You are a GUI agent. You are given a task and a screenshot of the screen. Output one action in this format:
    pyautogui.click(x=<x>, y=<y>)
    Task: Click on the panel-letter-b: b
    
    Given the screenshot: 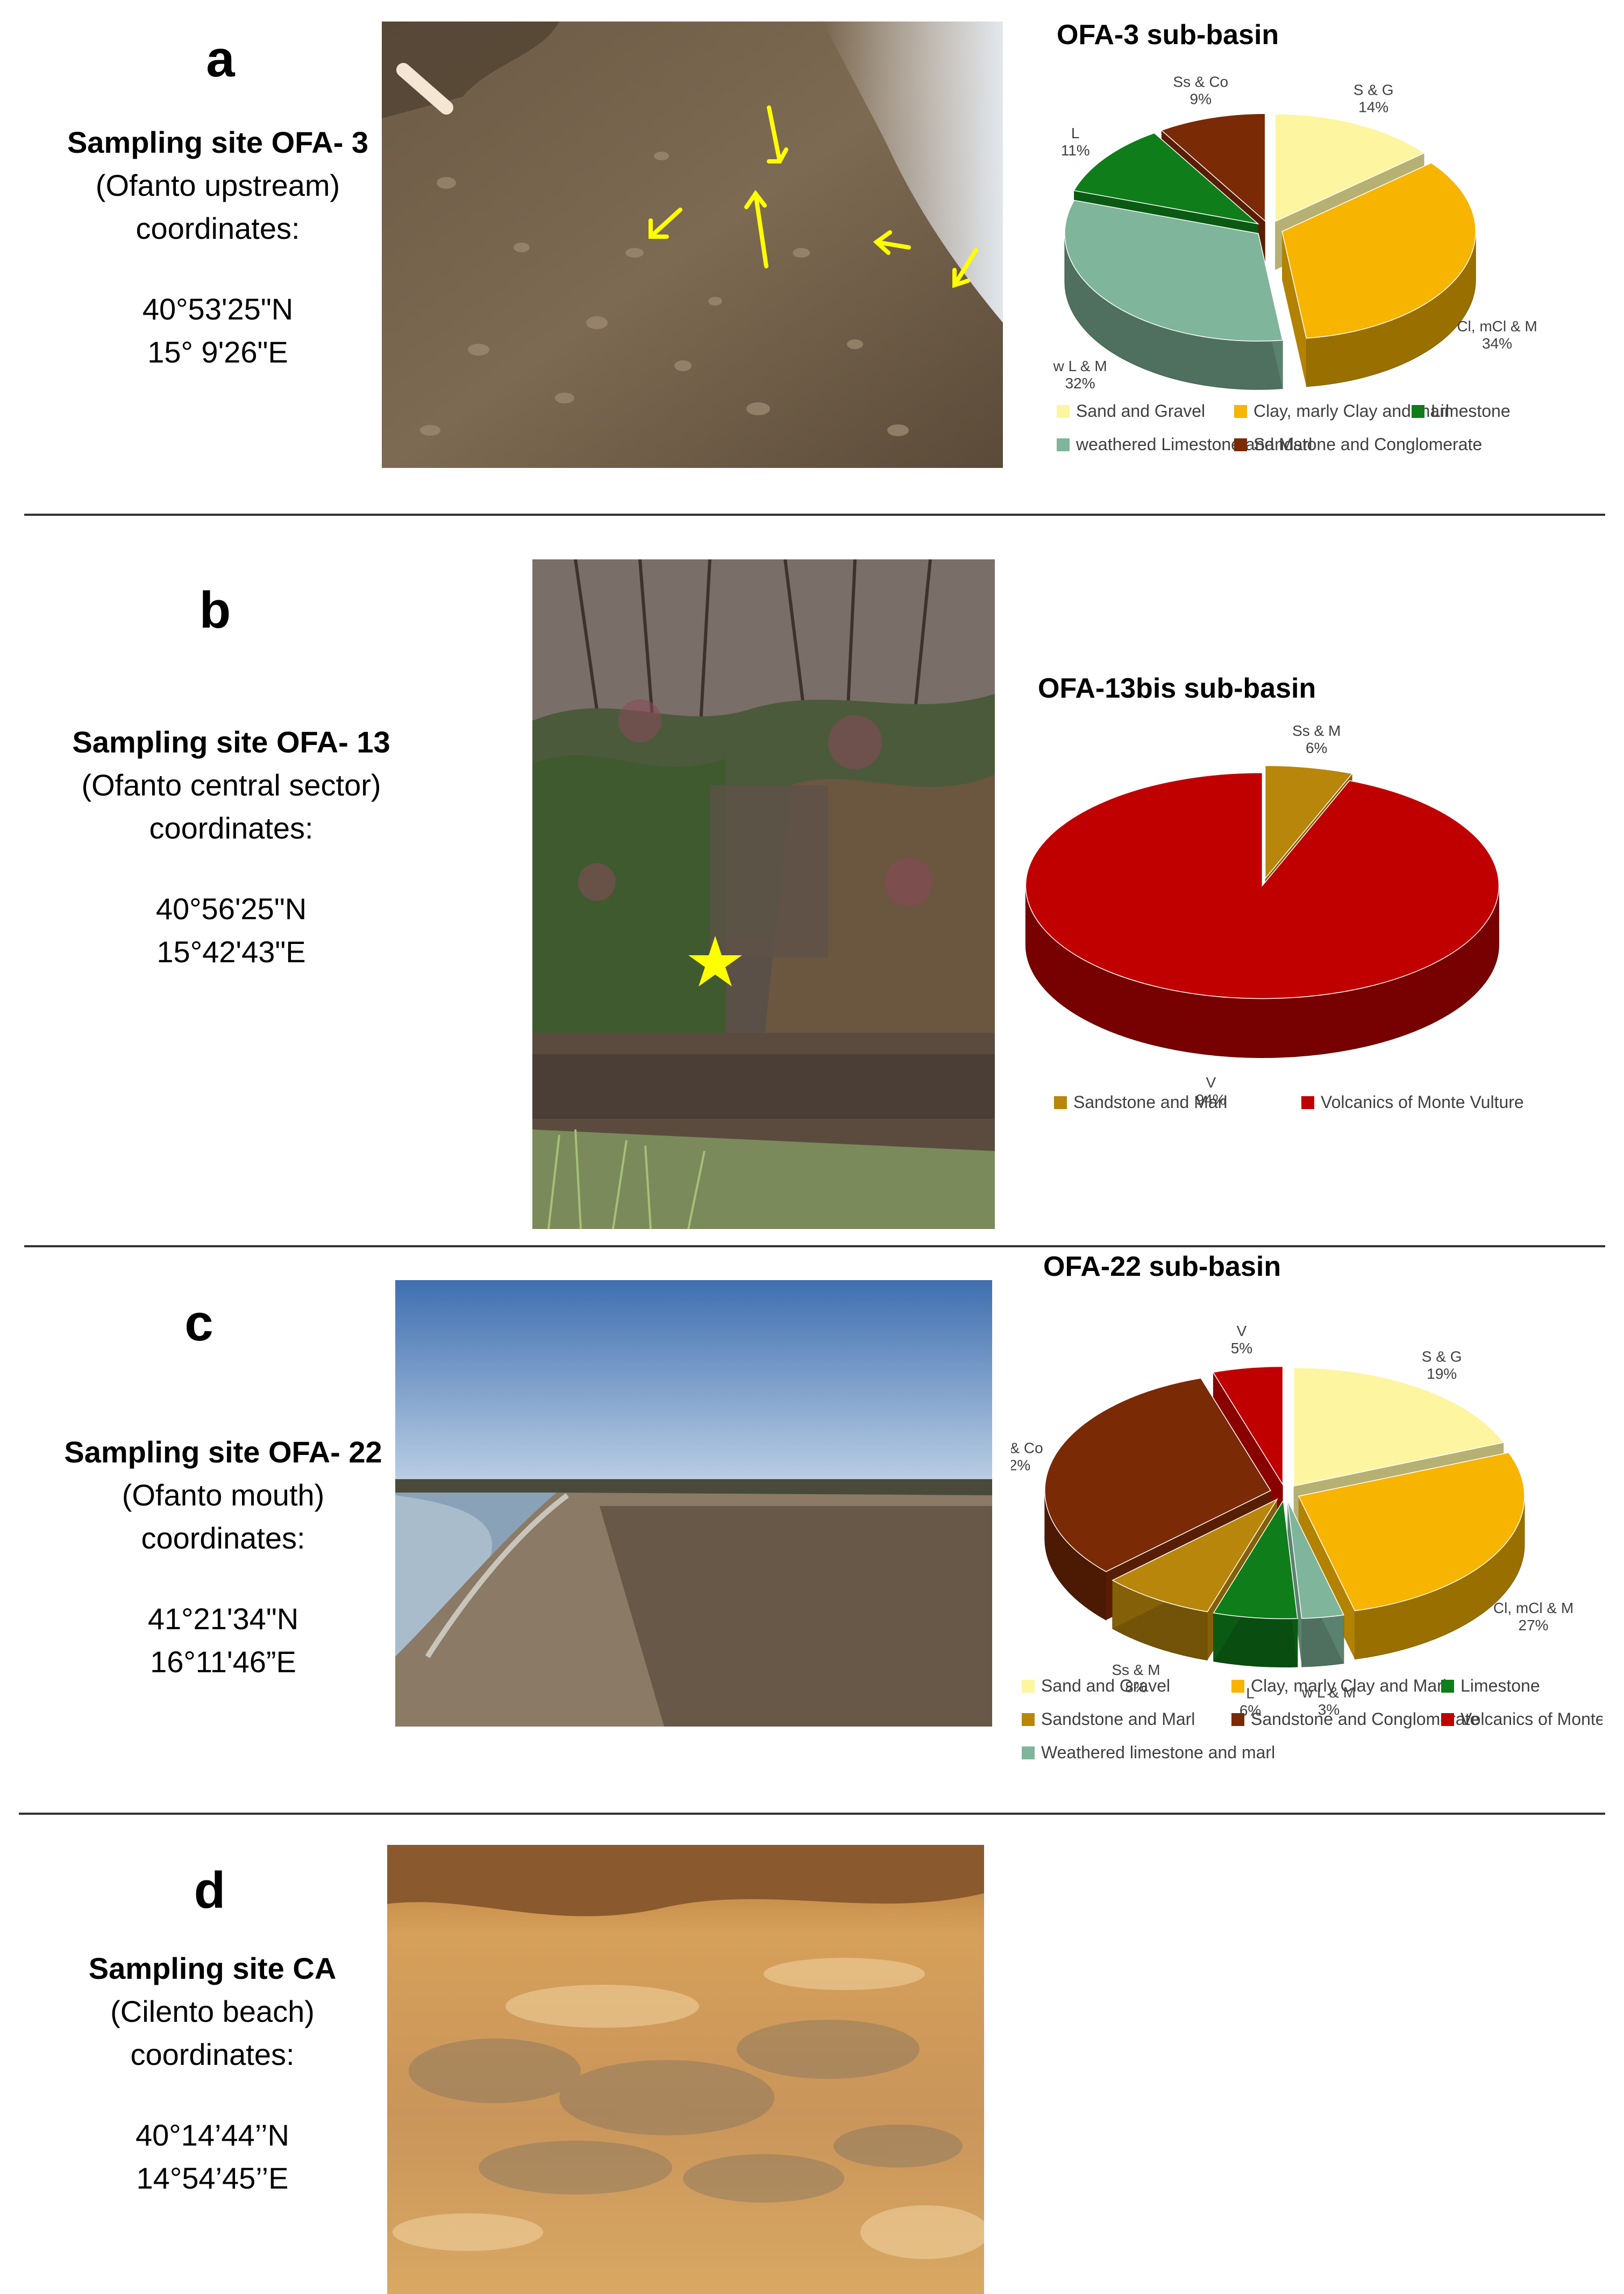 What is the action you would take?
    pyautogui.click(x=215, y=610)
    